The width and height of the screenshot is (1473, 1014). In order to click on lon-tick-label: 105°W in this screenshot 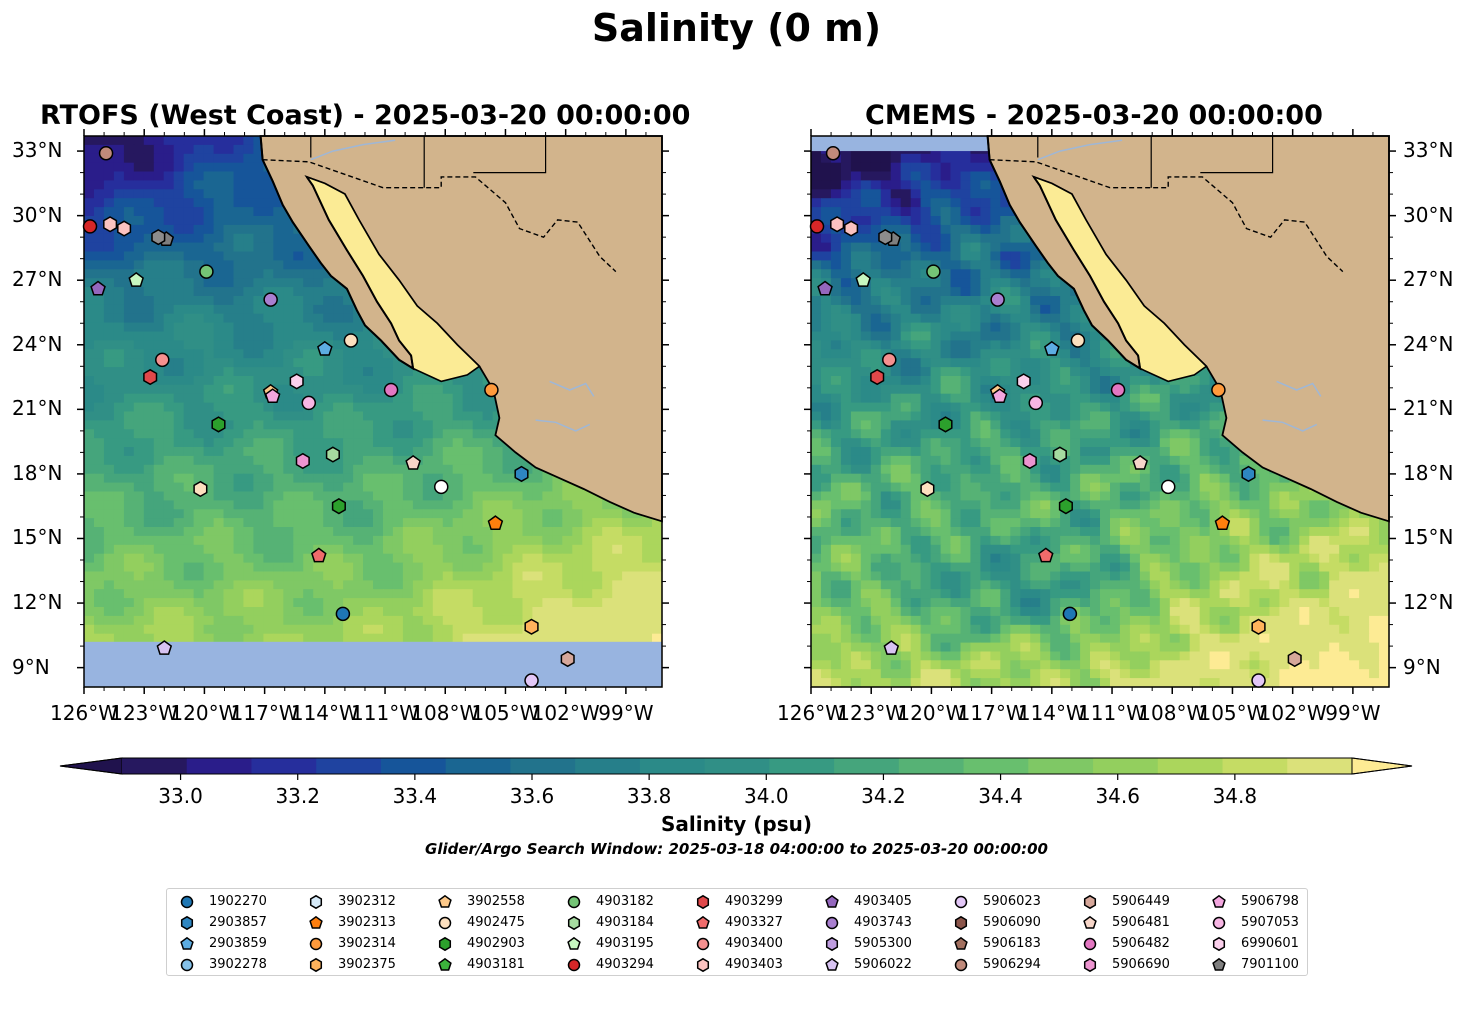, I will do `click(1232, 713)`.